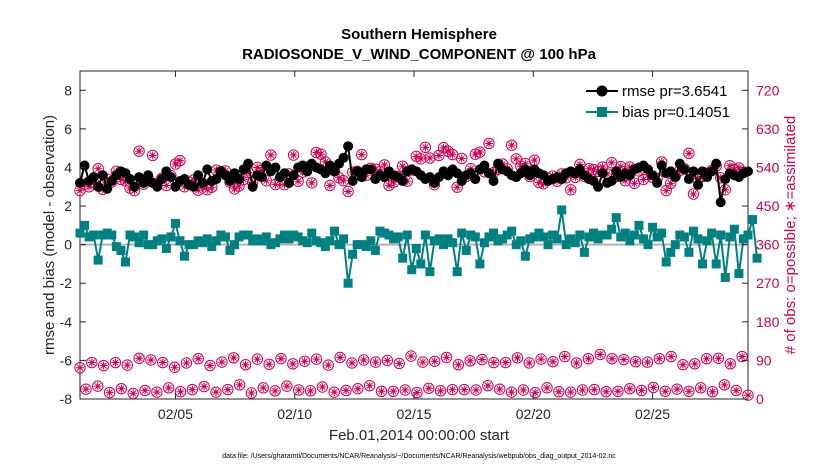 The image size is (830, 470). What do you see at coordinates (768, 206) in the screenshot?
I see `y2-tick-label: 450` at bounding box center [768, 206].